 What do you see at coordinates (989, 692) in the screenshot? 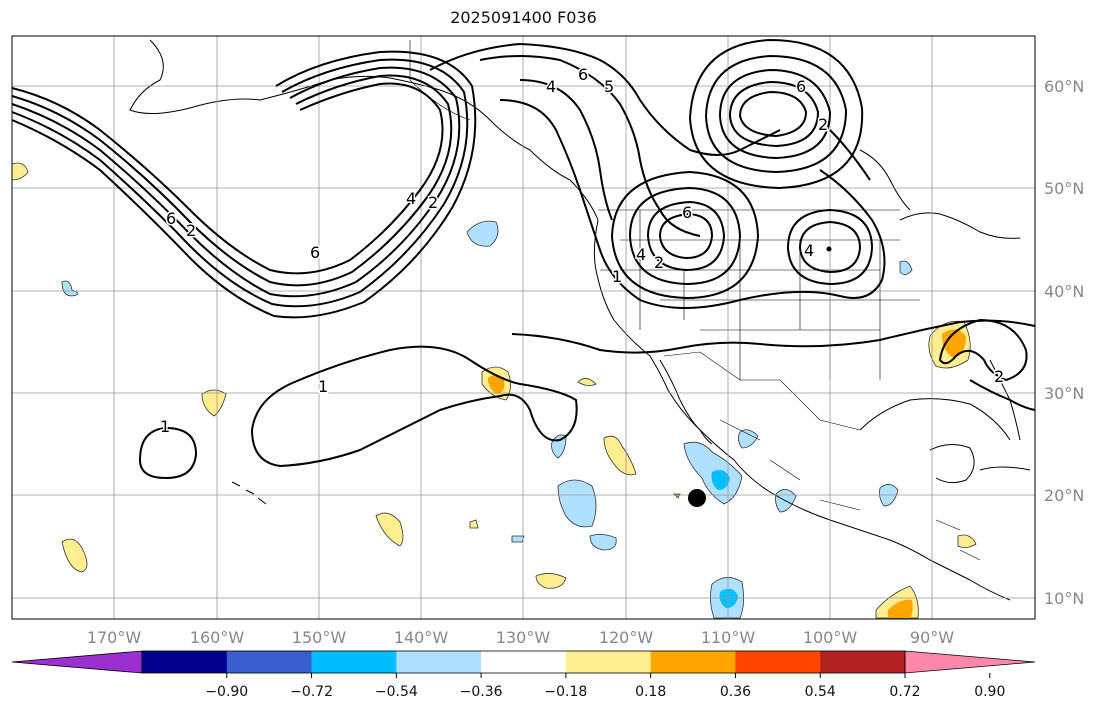
I see `colorbar-tick-label: 0.90` at bounding box center [989, 692].